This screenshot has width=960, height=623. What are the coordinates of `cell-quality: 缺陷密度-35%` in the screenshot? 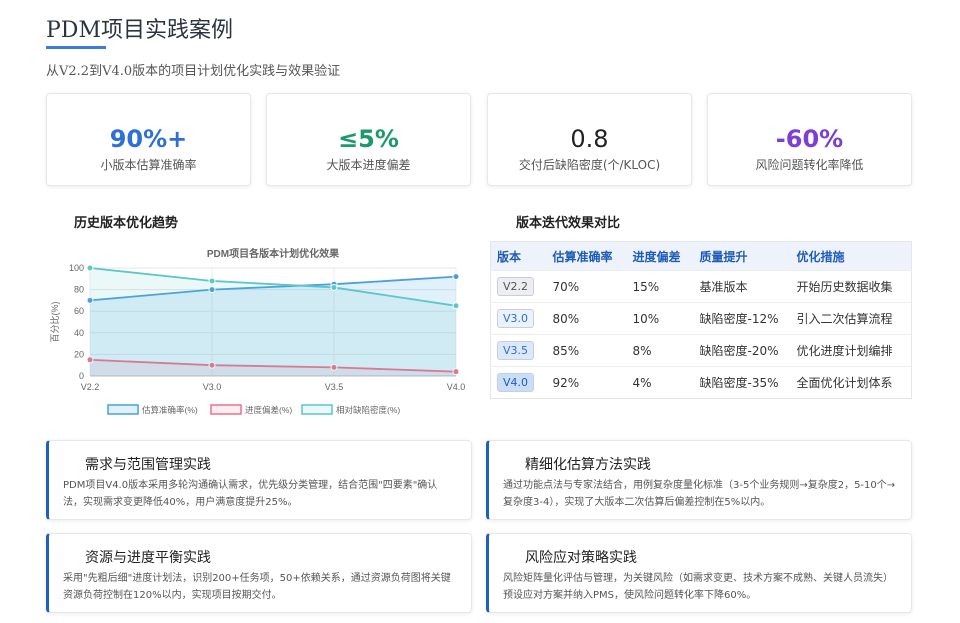 It's located at (739, 383).